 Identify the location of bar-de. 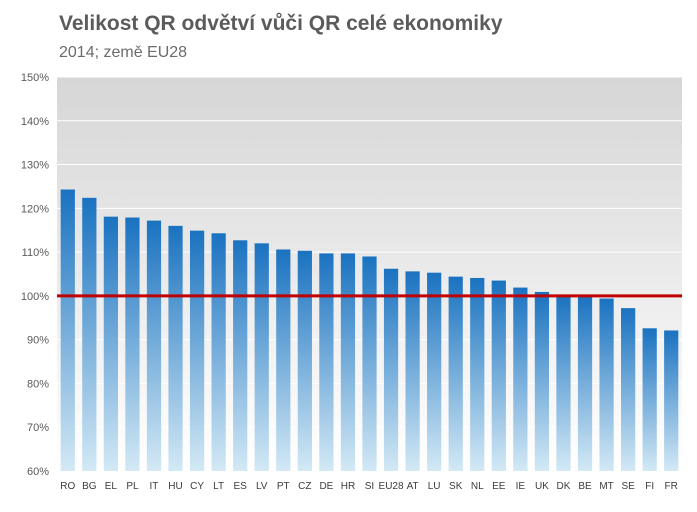
(326, 362).